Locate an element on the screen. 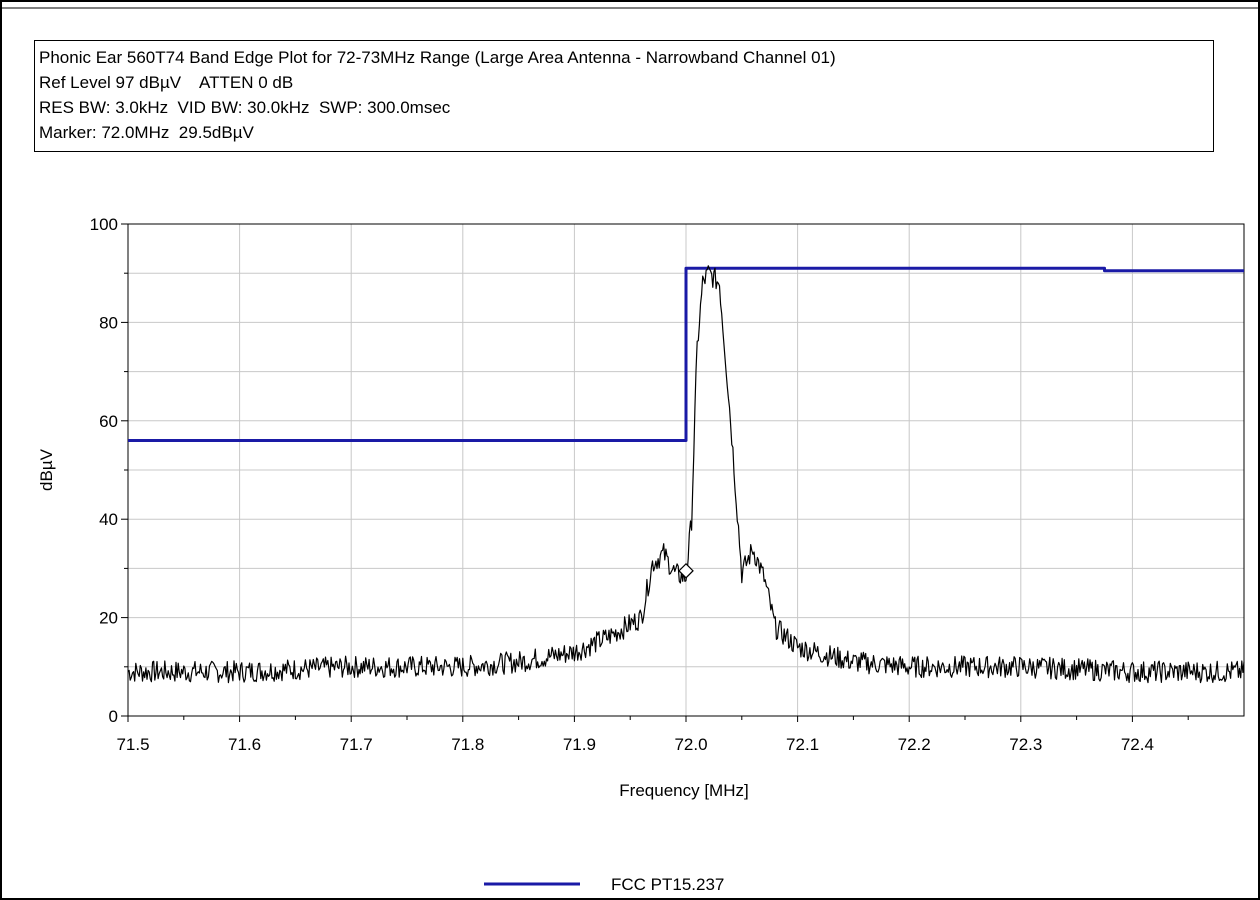 This screenshot has width=1260, height=900. x-tick-label: 71.6 is located at coordinates (244, 744).